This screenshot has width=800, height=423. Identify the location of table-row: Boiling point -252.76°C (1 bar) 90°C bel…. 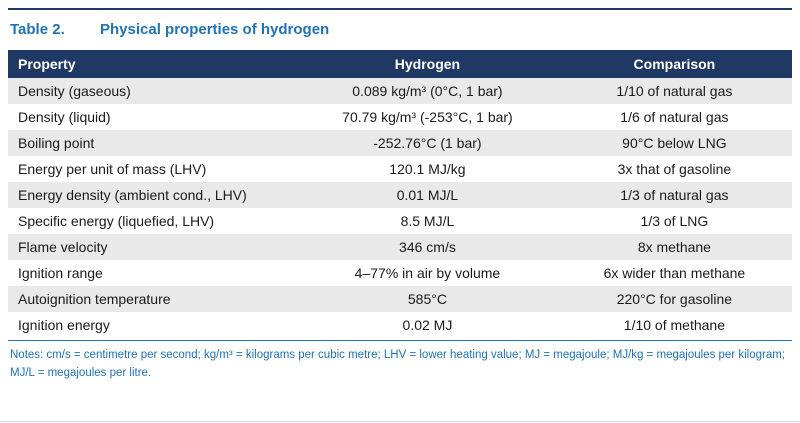
(400, 143).